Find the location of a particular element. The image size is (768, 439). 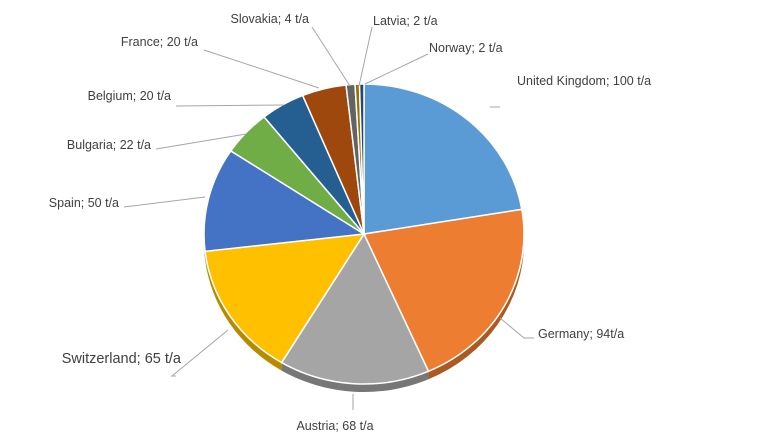

data-label-belgium: Belgium; 20 t/a is located at coordinates (129, 96).